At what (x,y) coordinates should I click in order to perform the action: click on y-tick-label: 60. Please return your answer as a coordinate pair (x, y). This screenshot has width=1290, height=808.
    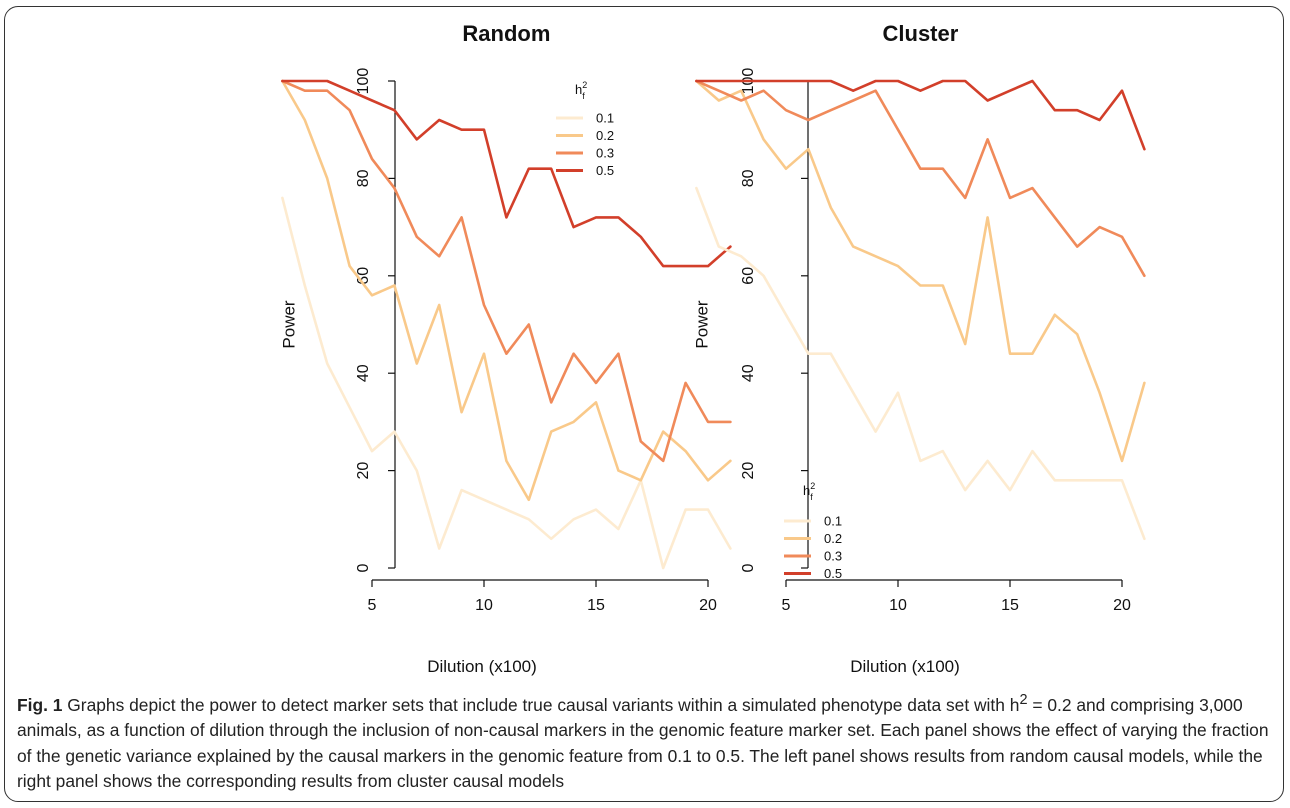
    Looking at the image, I should click on (748, 276).